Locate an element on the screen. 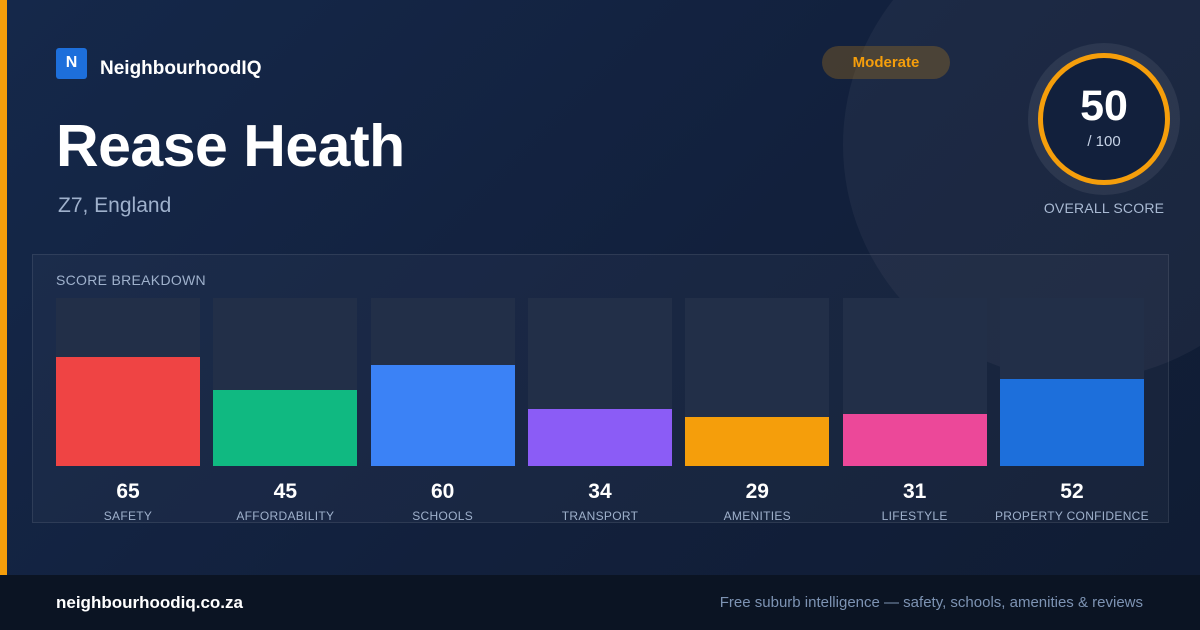 The image size is (1200, 630). overall-score-max: / 100 is located at coordinates (1104, 141).